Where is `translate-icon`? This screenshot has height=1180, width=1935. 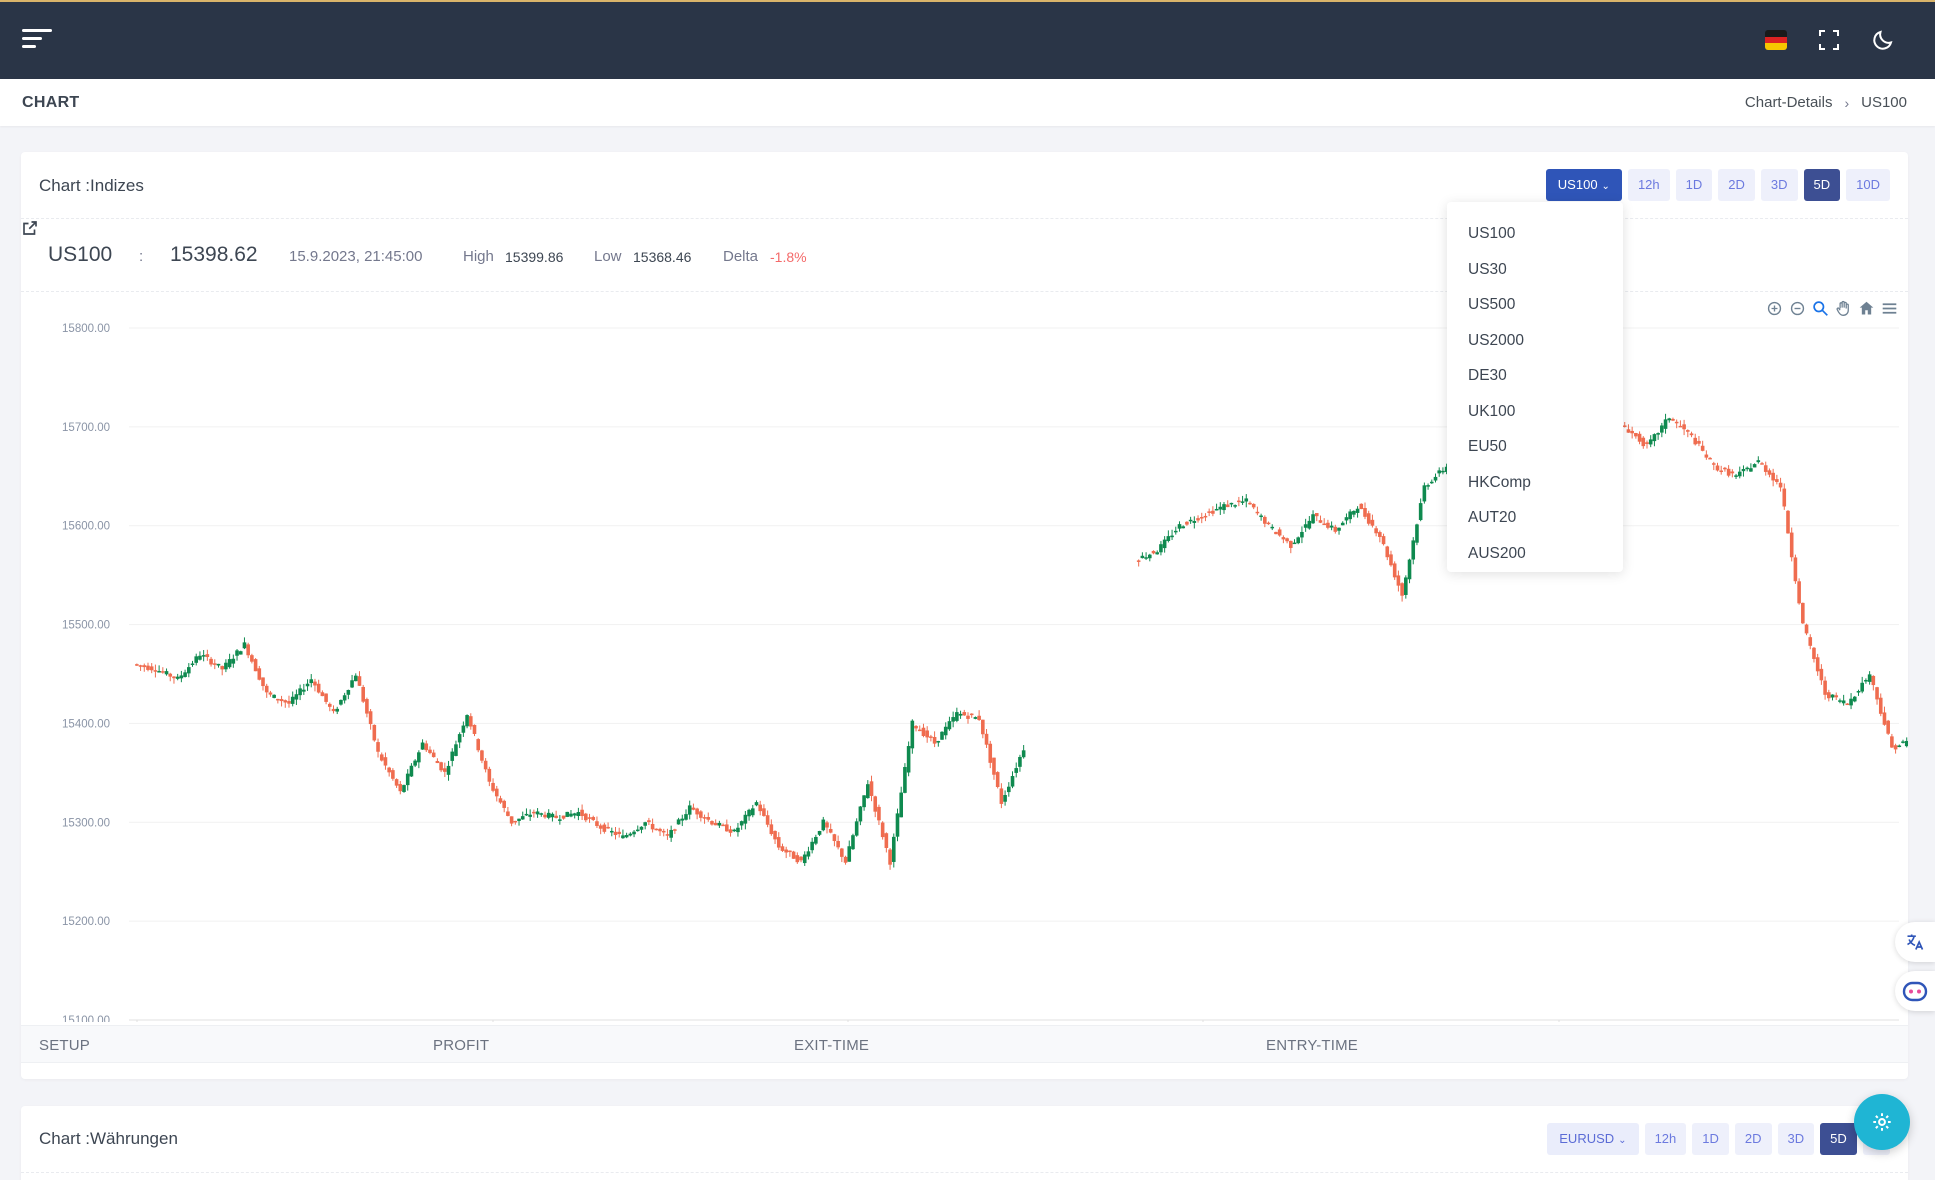 translate-icon is located at coordinates (1915, 942).